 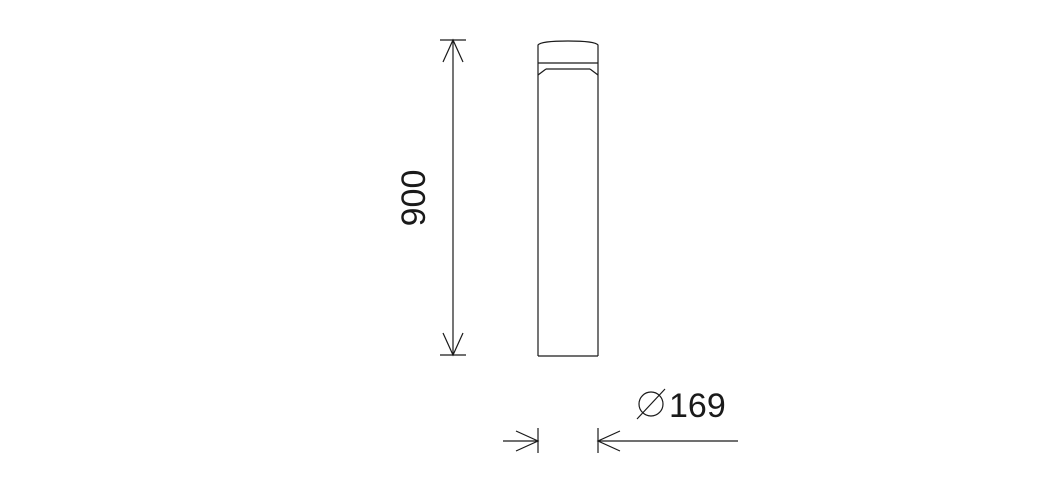 I want to click on bollard-head, so click(x=568, y=51).